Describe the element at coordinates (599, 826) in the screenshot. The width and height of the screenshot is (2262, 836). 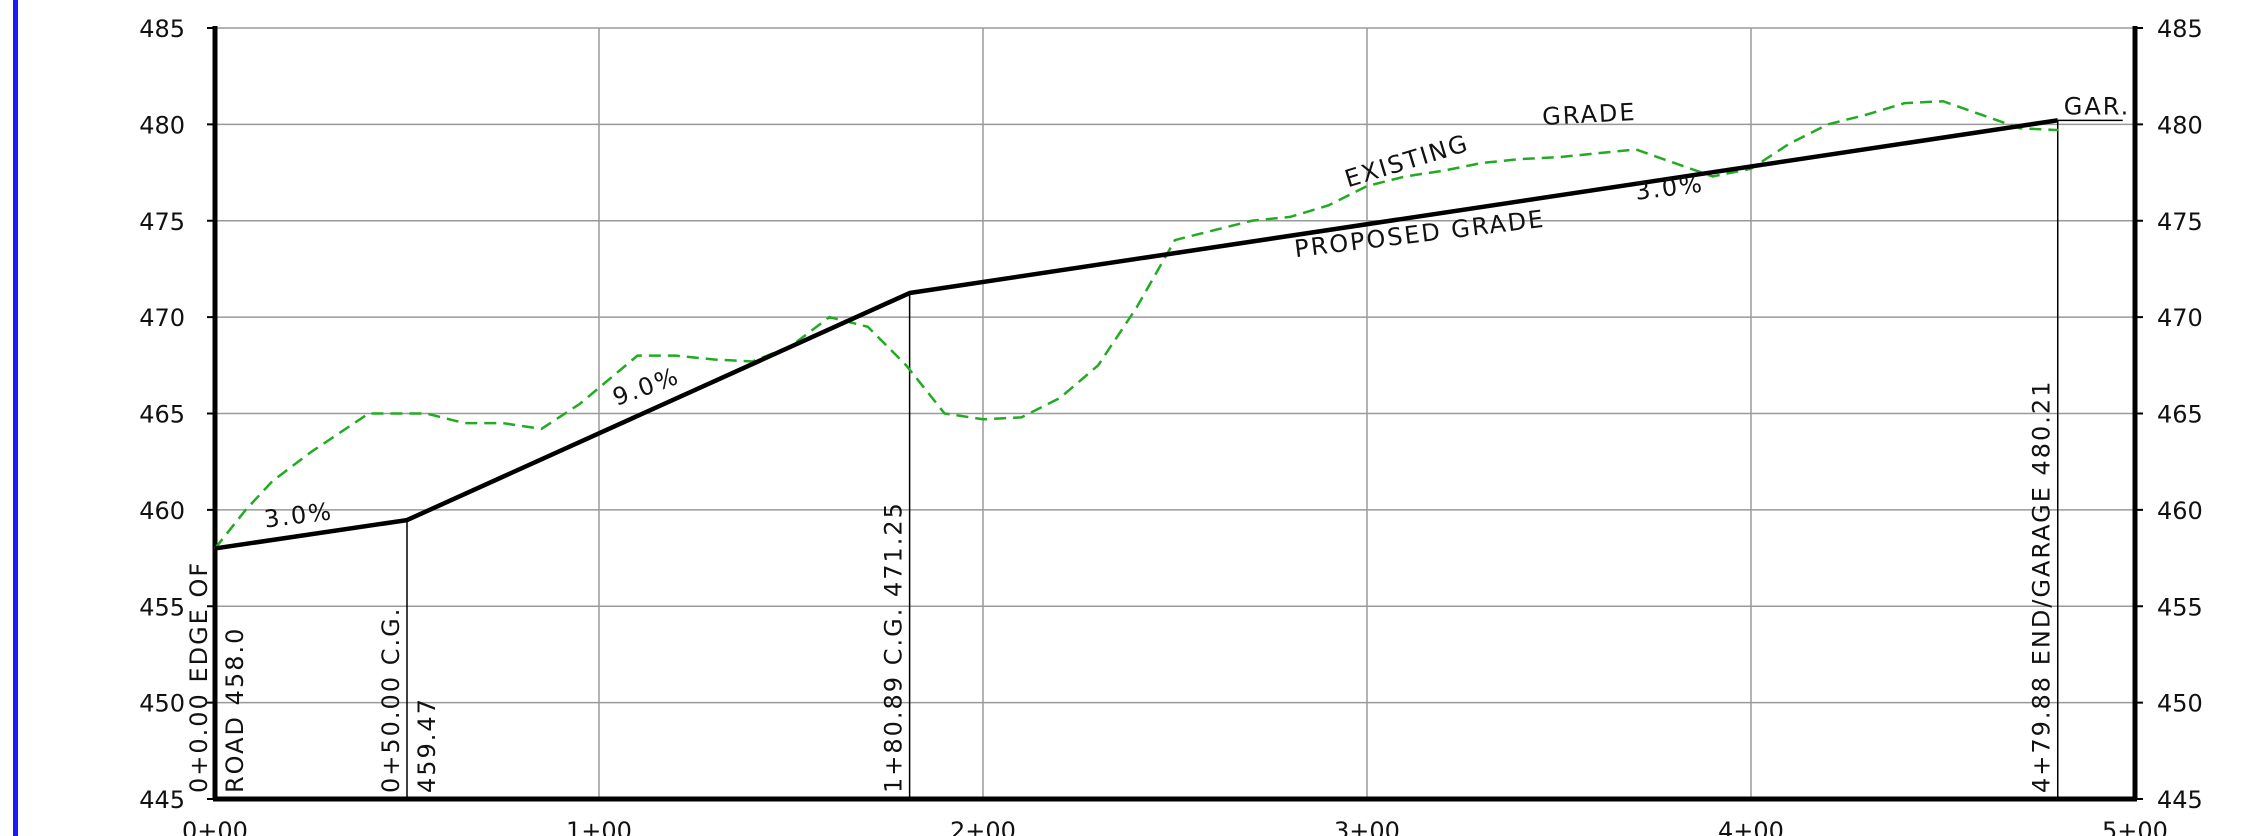
I see `x-tick-label: 1+00` at that location.